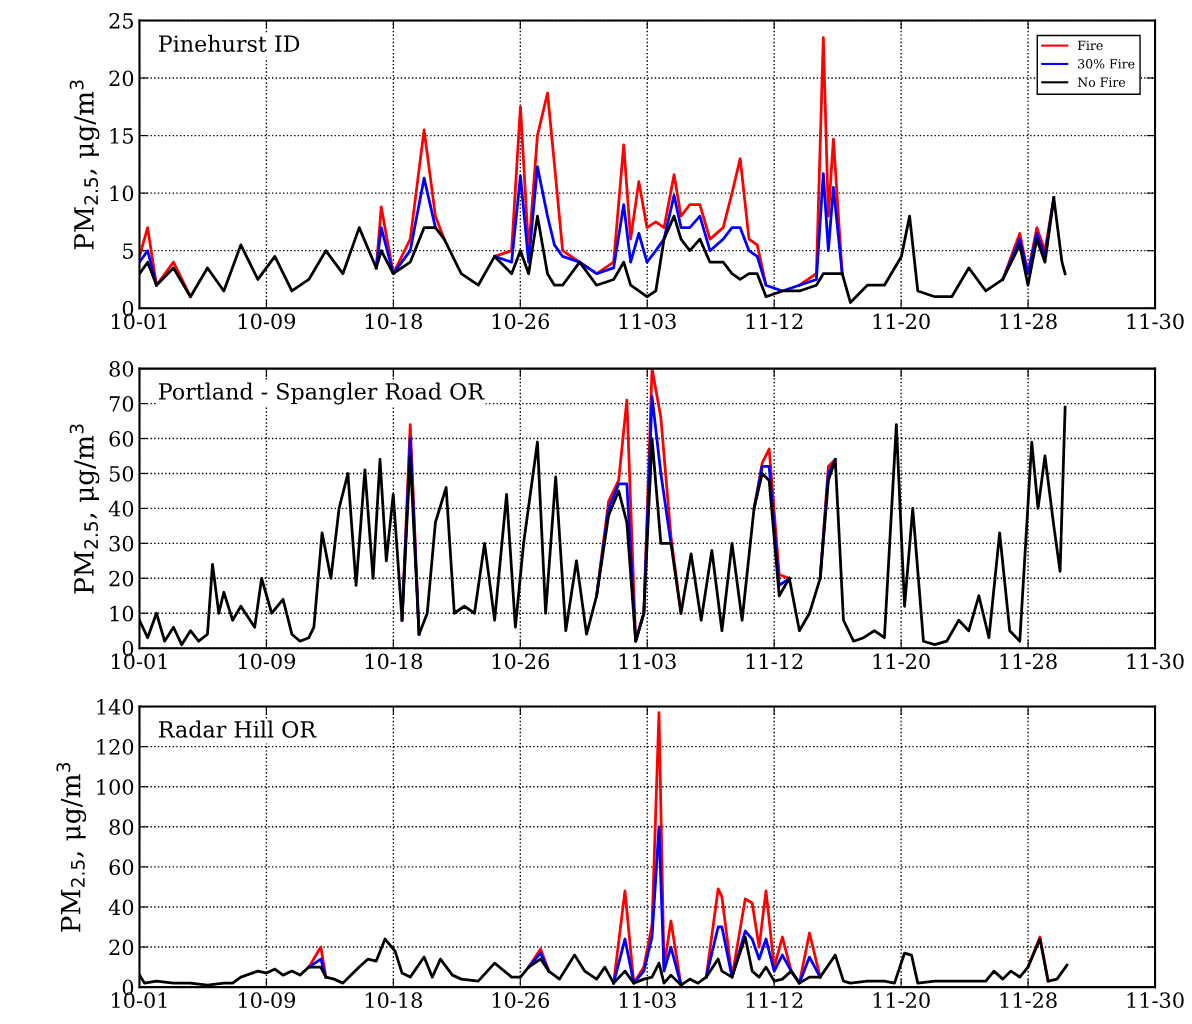 The height and width of the screenshot is (1024, 1192). I want to click on y-tick-label: 70, so click(121, 404).